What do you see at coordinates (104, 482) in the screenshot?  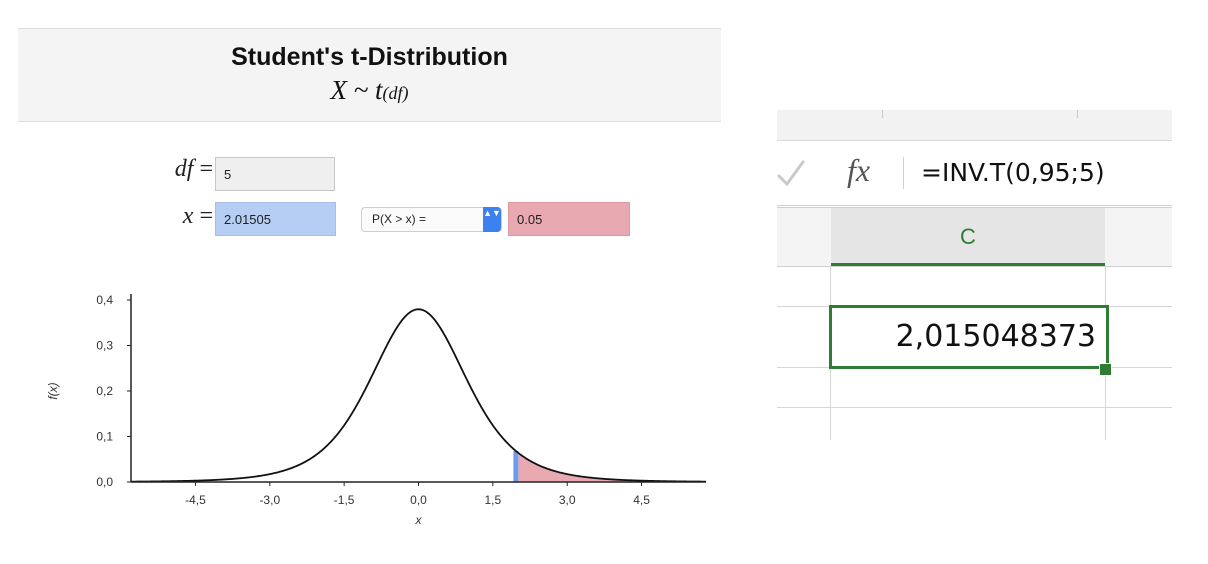 I see `y-tick-label: 0,0` at bounding box center [104, 482].